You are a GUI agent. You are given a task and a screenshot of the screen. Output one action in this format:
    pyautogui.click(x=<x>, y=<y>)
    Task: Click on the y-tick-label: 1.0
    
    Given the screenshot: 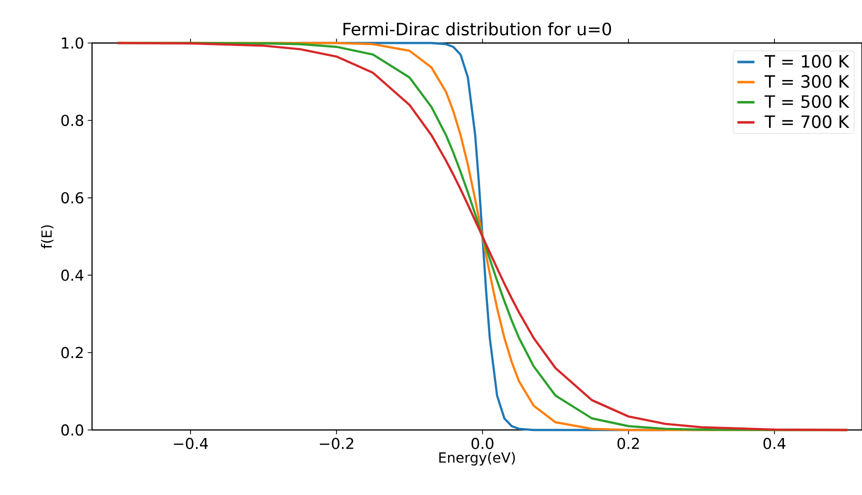 What is the action you would take?
    pyautogui.click(x=73, y=43)
    